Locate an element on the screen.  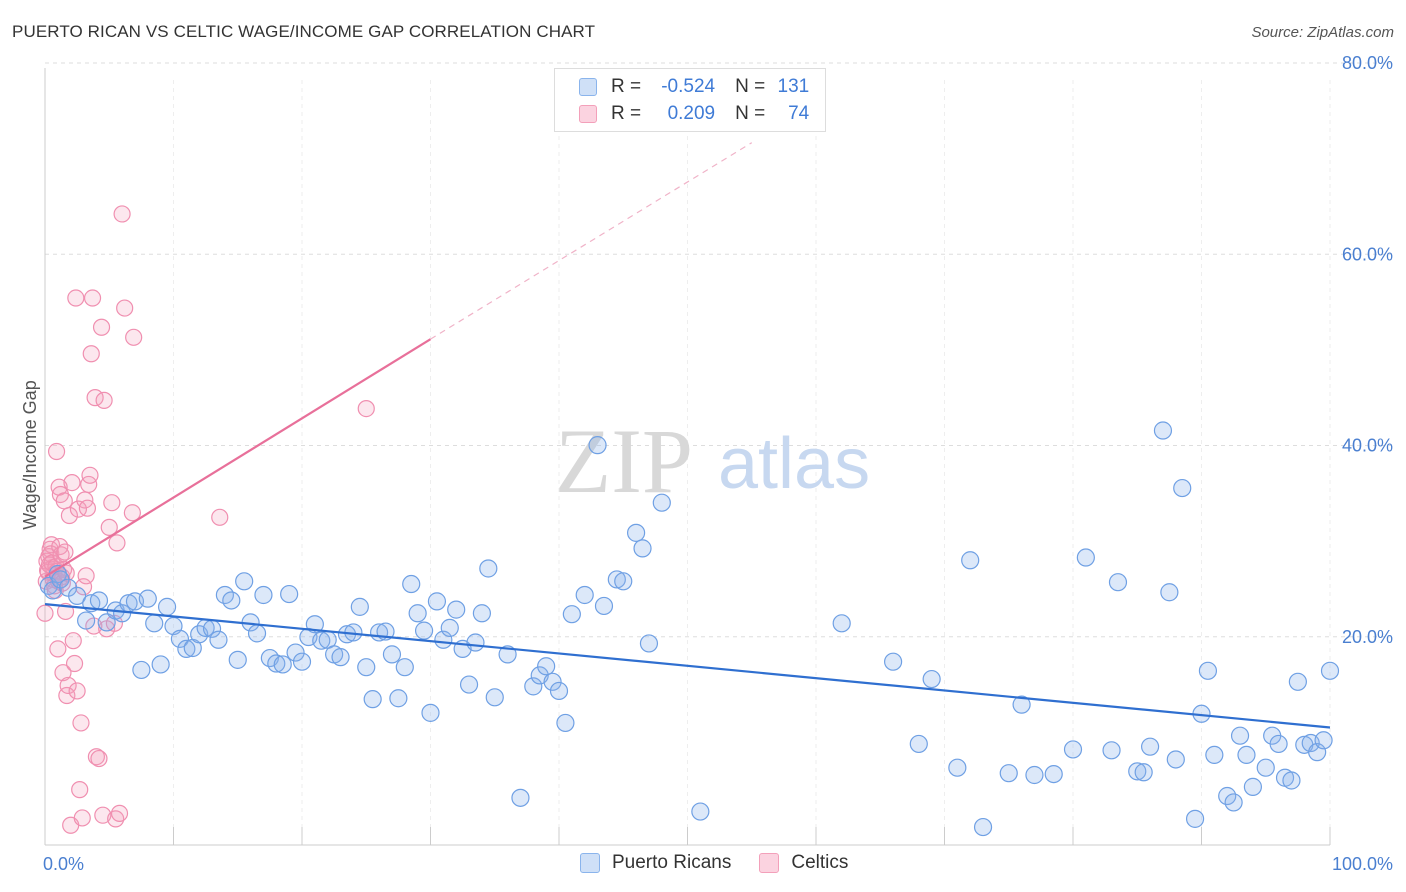
legend-swatch-blue is located at coordinates (588, 87).